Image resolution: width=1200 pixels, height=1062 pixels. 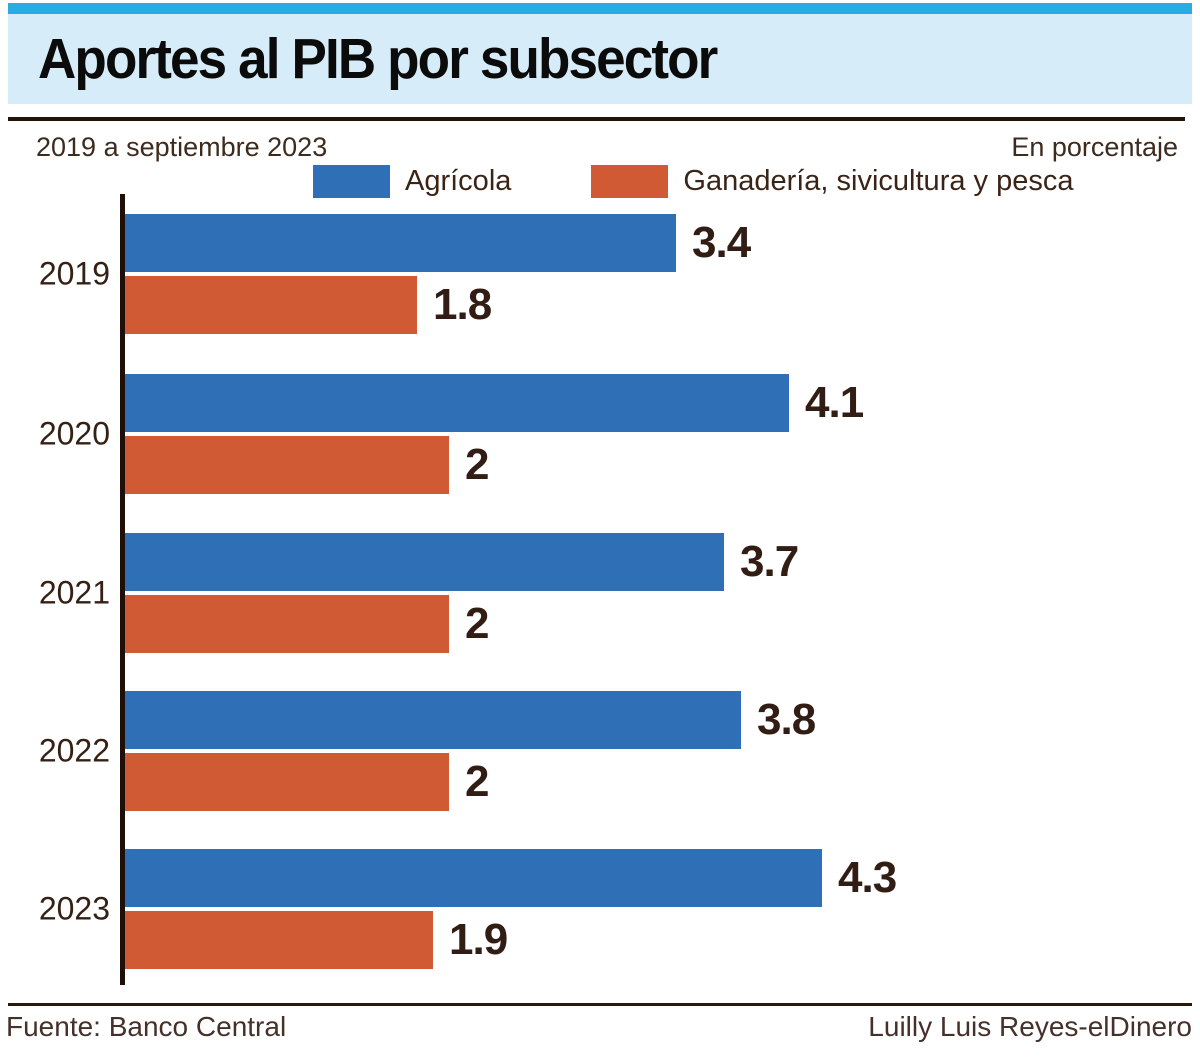 I want to click on header: Aportes al PIB por subsector, so click(x=600, y=53).